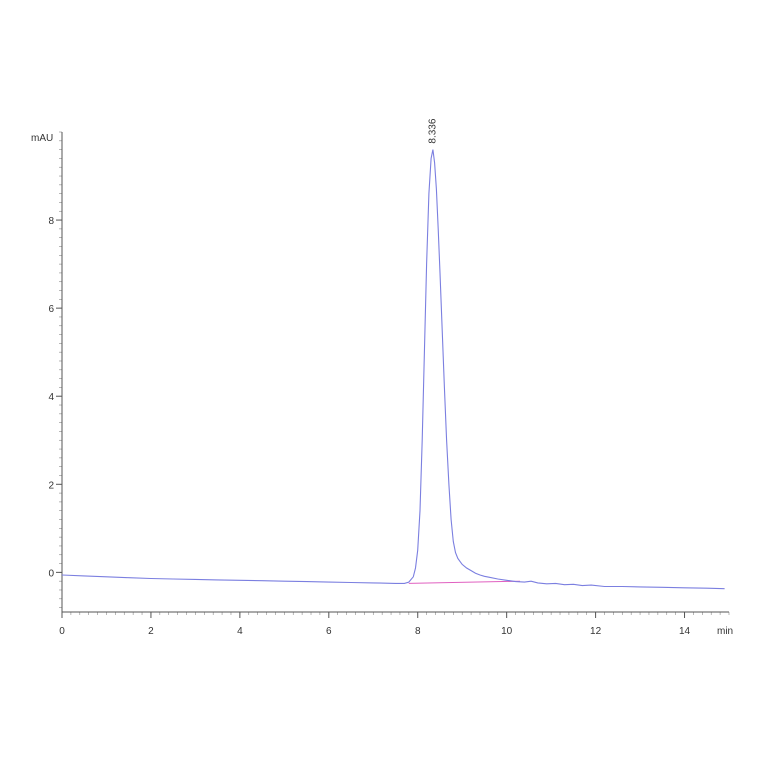 This screenshot has height=764, width=764. Describe the element at coordinates (507, 631) in the screenshot. I see `x-tick-label: 10` at that location.